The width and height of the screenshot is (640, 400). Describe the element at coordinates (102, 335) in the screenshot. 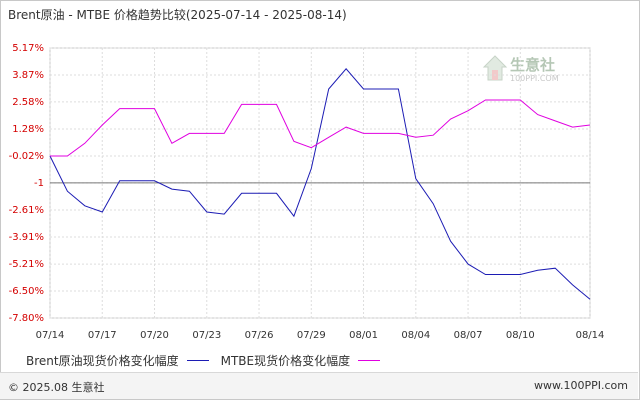

I see `x-tick-label: 07/17` at that location.